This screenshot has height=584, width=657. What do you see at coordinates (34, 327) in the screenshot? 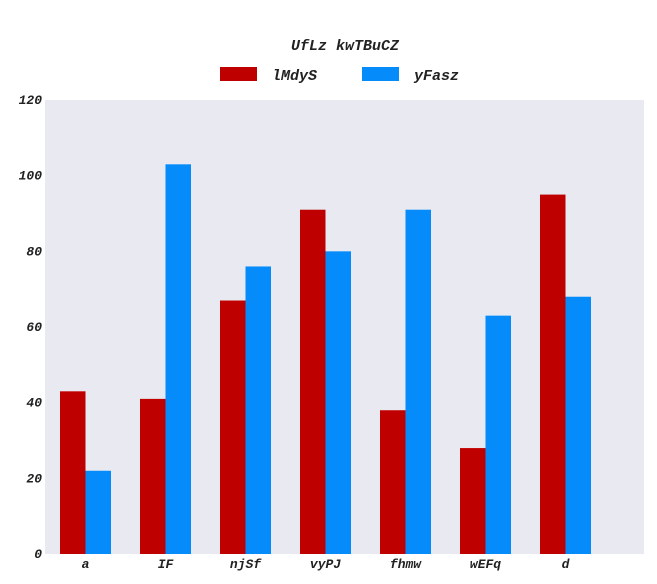
I see `y-tick-label: 60` at bounding box center [34, 327].